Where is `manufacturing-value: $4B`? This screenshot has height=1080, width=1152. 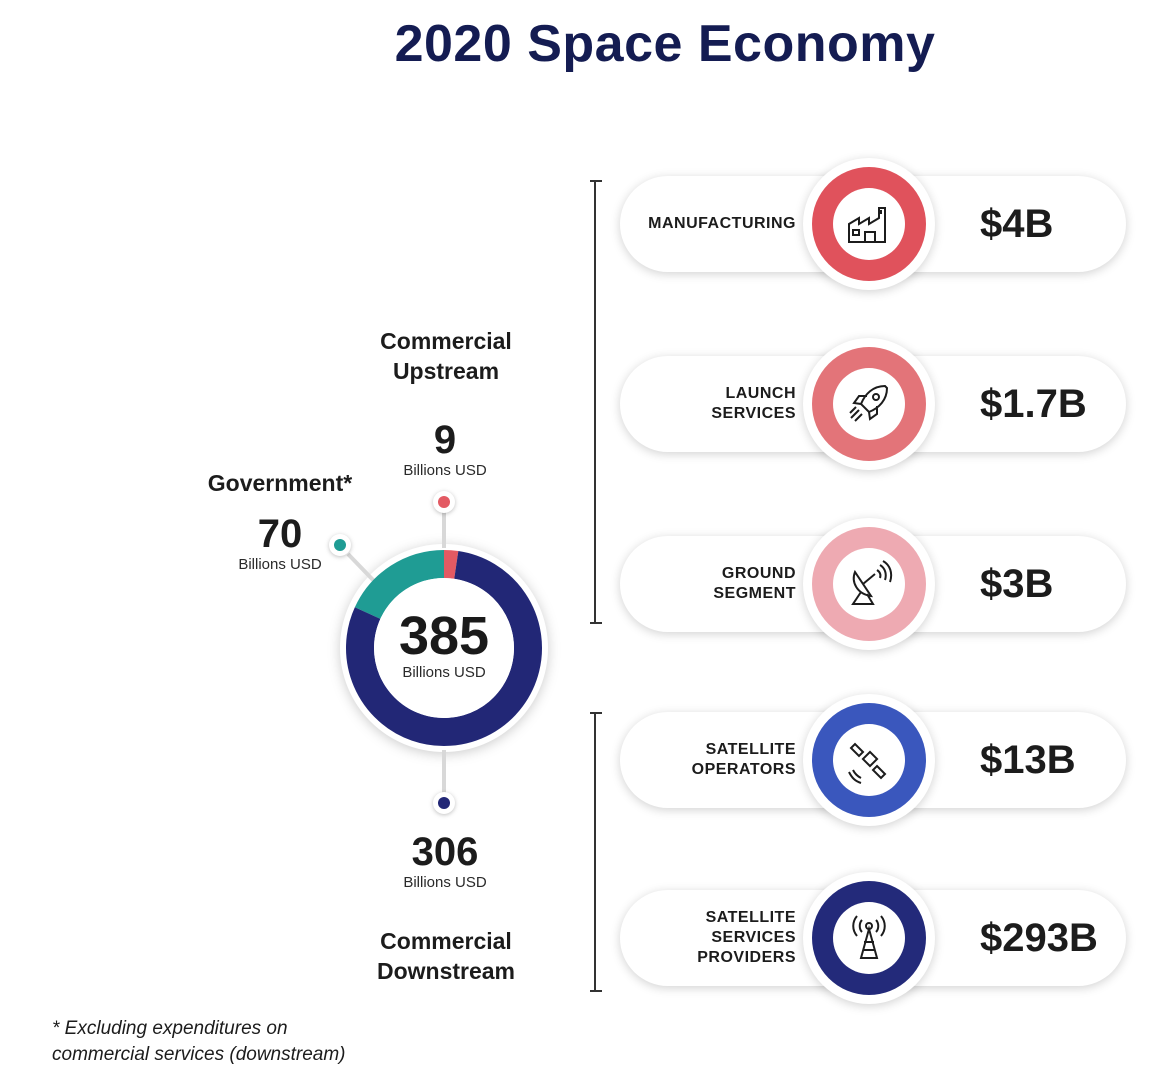
manufacturing-value: $4B is located at coordinates (1017, 223).